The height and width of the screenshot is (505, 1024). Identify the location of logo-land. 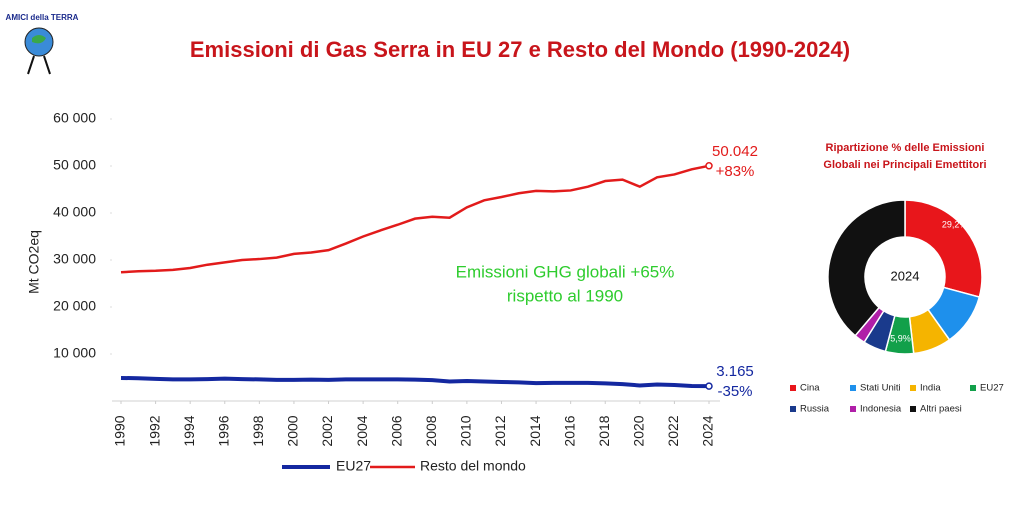
(39, 39).